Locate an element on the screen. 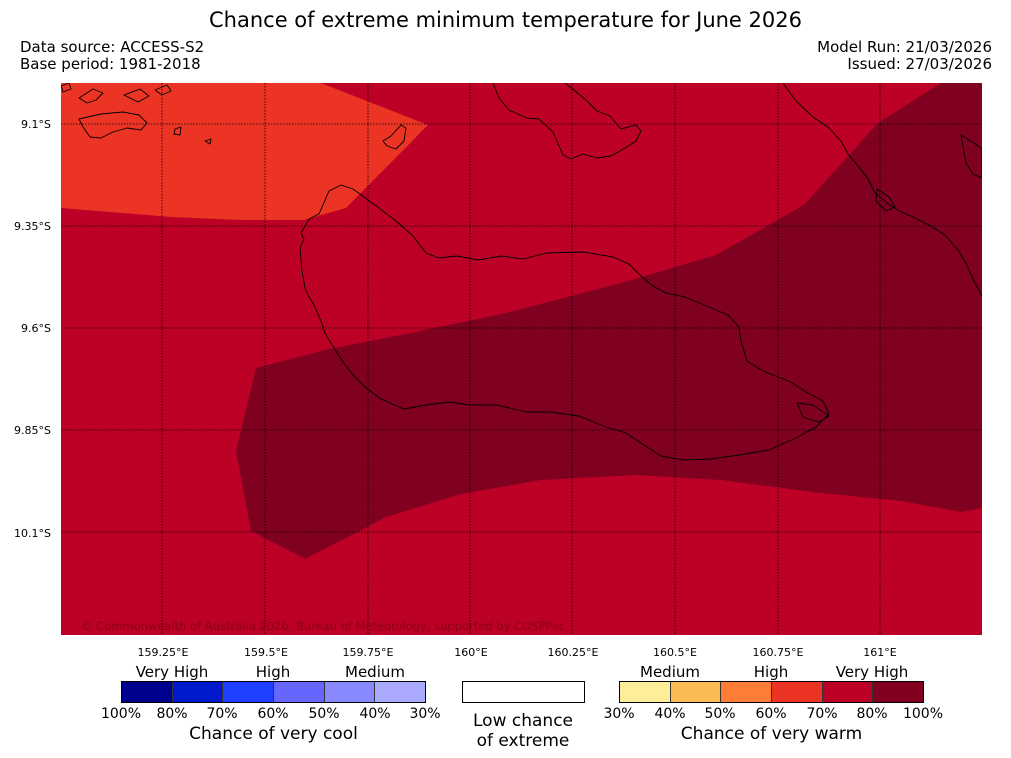 The width and height of the screenshot is (1011, 758). warm-category-label: Very High is located at coordinates (872, 672).